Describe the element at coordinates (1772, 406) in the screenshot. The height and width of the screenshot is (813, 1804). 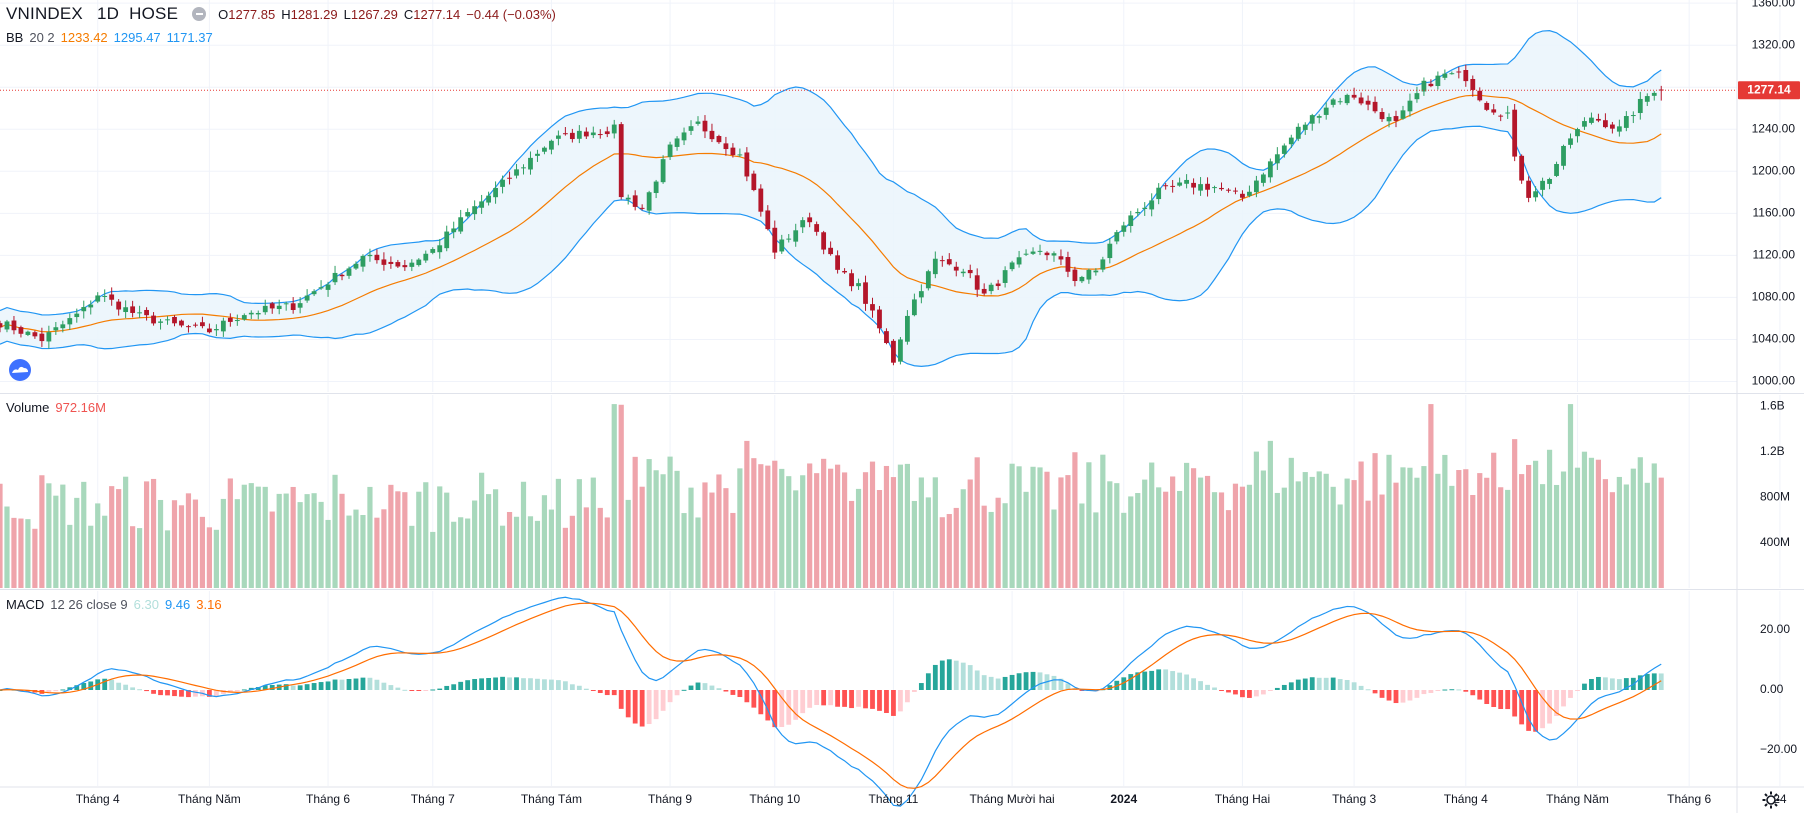
I see `volume-tick-label: 1.6B` at that location.